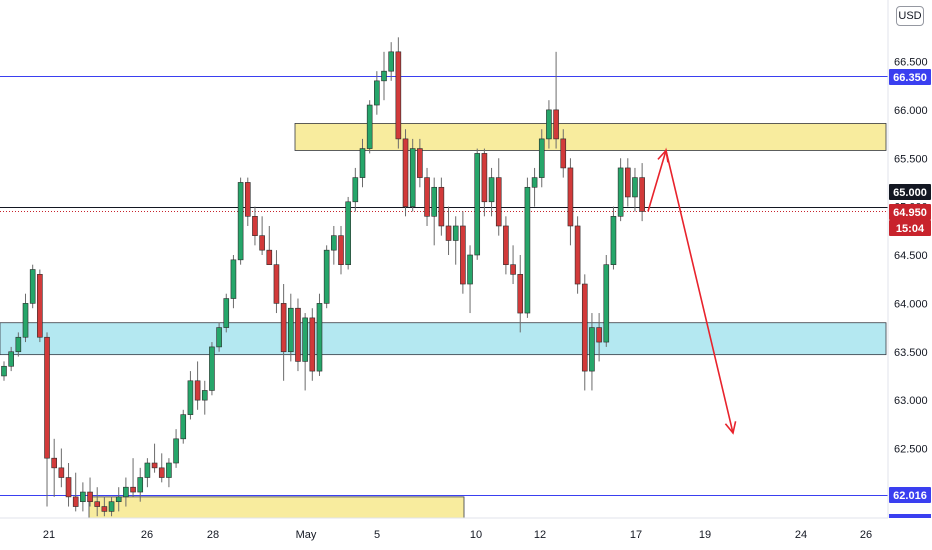 This screenshot has width=932, height=550. I want to click on prev-close-label: 65.000, so click(910, 192).